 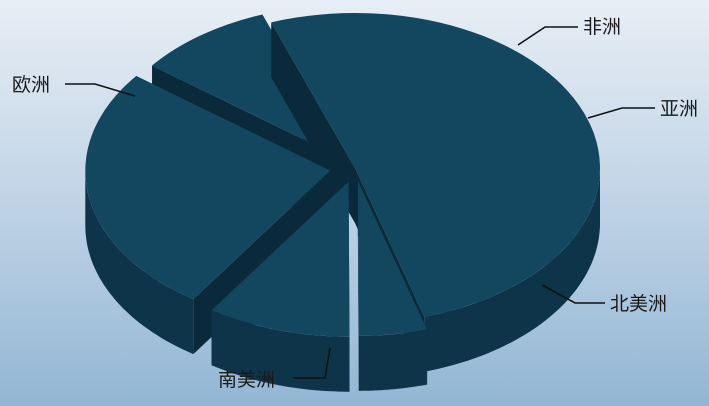 What do you see at coordinates (638, 304) in the screenshot?
I see `slice-label-north-america: 北美洲` at bounding box center [638, 304].